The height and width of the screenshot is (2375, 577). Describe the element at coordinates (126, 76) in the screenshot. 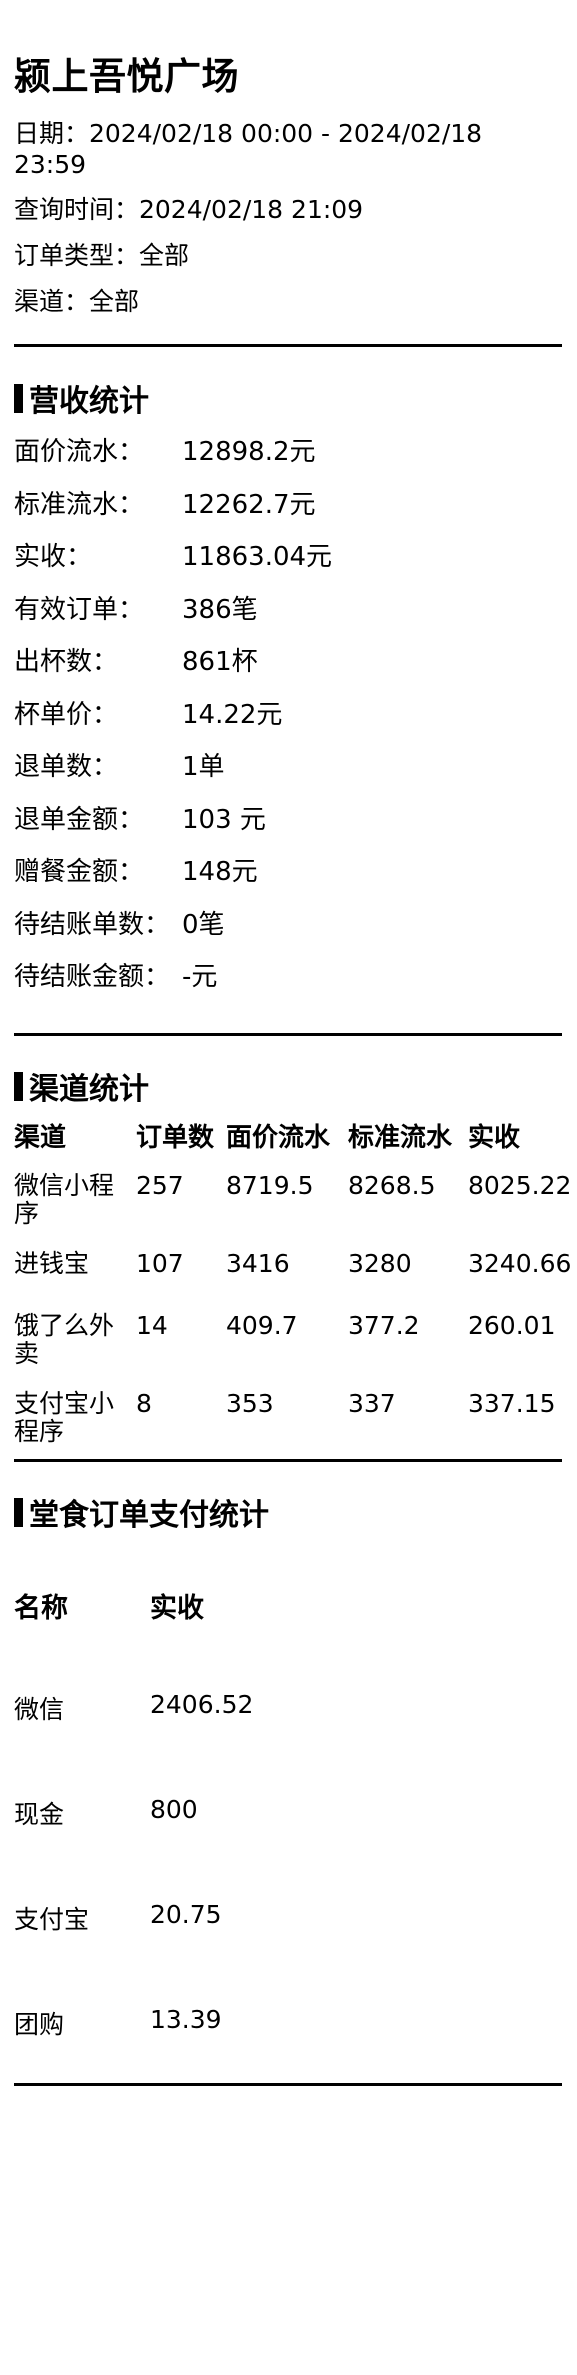

I see `store-title: 颍上吾悦广场` at that location.